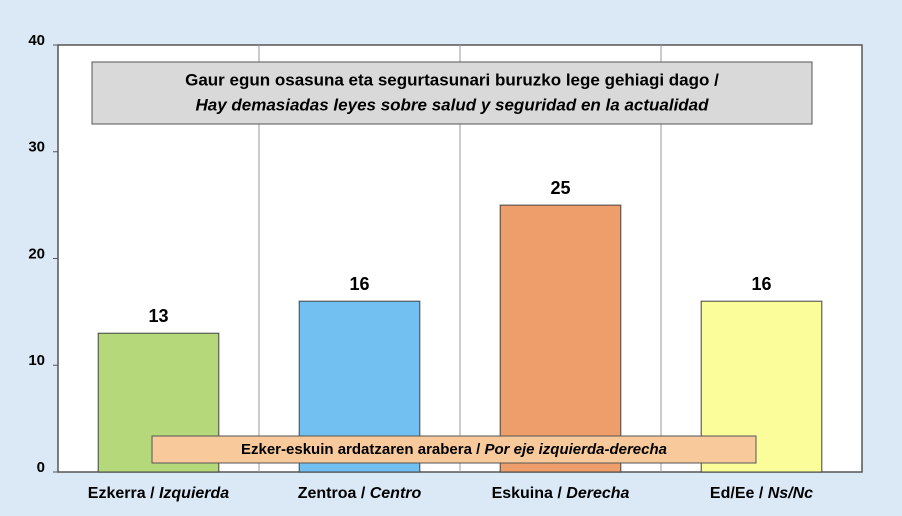 The image size is (902, 516). Describe the element at coordinates (561, 493) in the screenshot. I see `x-tick-label: Eskuina / Derecha` at that location.